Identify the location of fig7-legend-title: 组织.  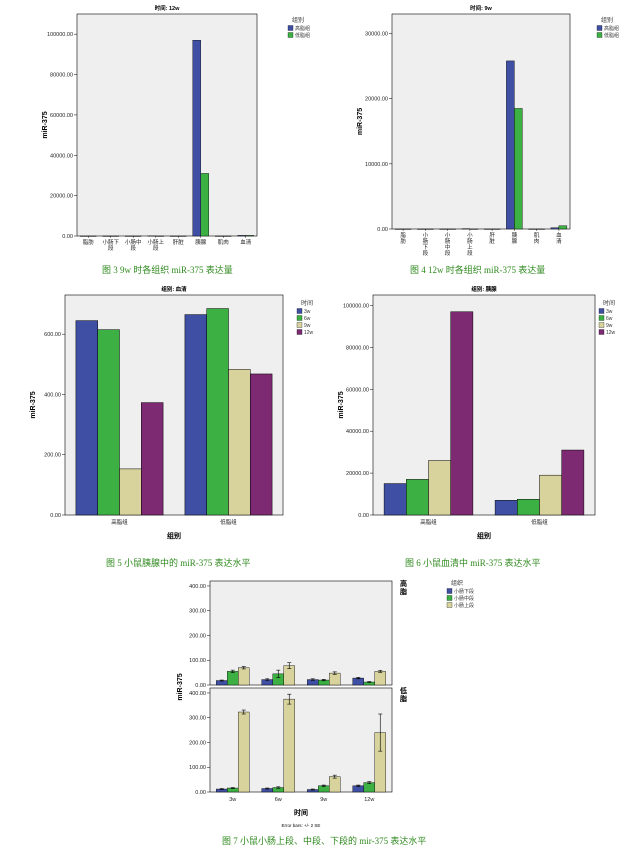
(457, 583).